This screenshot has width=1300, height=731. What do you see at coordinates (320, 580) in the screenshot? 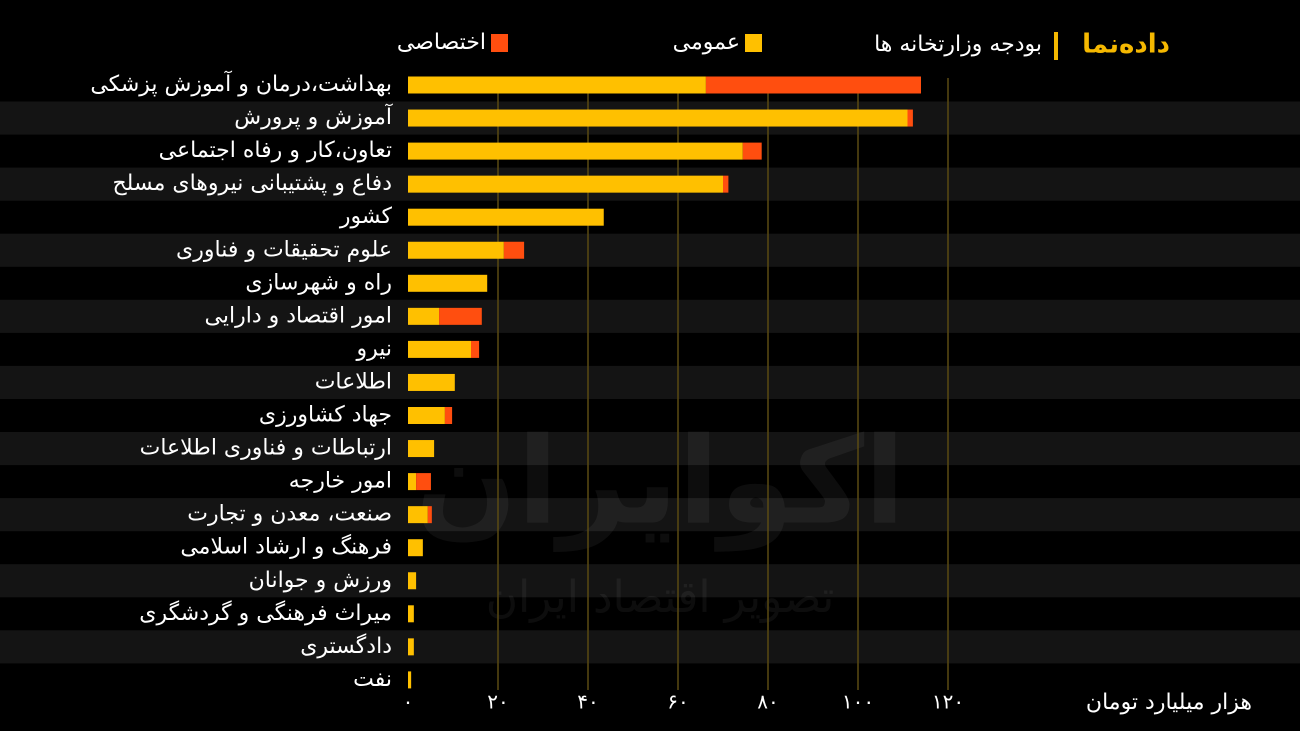
I see `y-tick-label: ورزش و جوانان` at bounding box center [320, 580].